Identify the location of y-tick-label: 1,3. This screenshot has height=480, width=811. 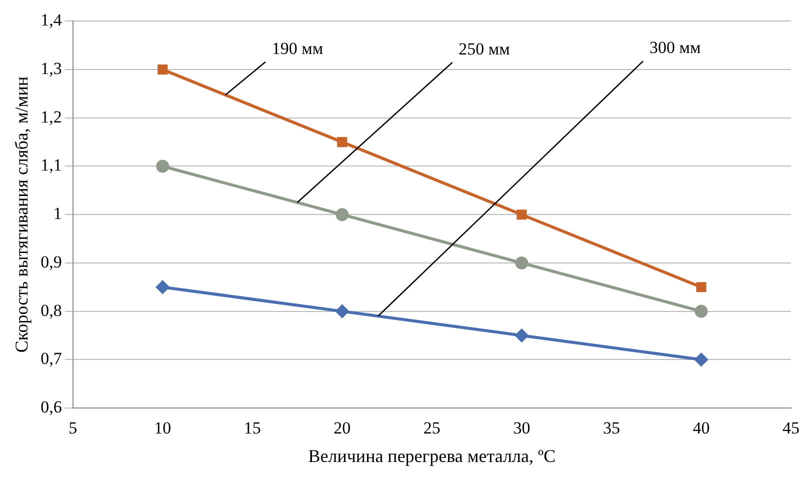
(51, 68).